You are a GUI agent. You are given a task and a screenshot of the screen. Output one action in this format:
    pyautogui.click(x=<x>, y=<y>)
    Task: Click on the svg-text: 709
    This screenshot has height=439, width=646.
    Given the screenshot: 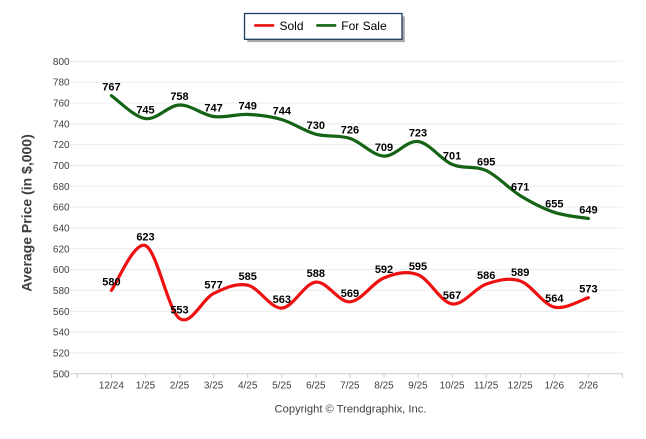 What is the action you would take?
    pyautogui.click(x=384, y=148)
    